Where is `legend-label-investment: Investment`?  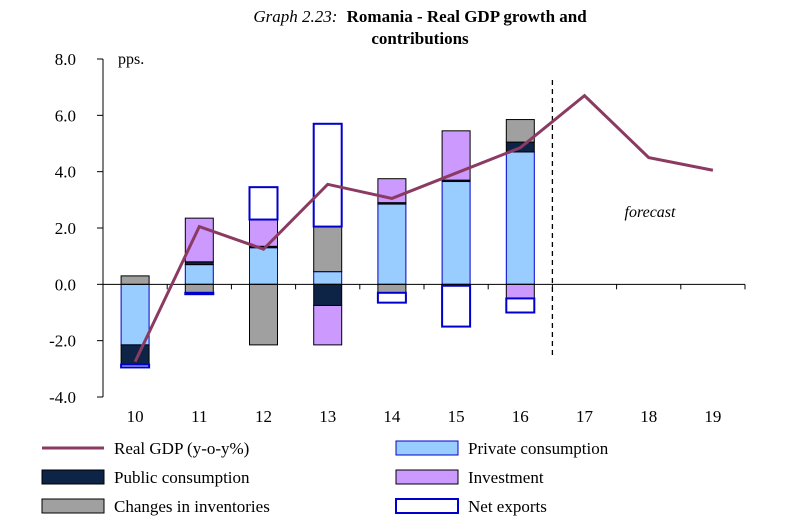
legend-label-investment: Investment is located at coordinates (506, 477).